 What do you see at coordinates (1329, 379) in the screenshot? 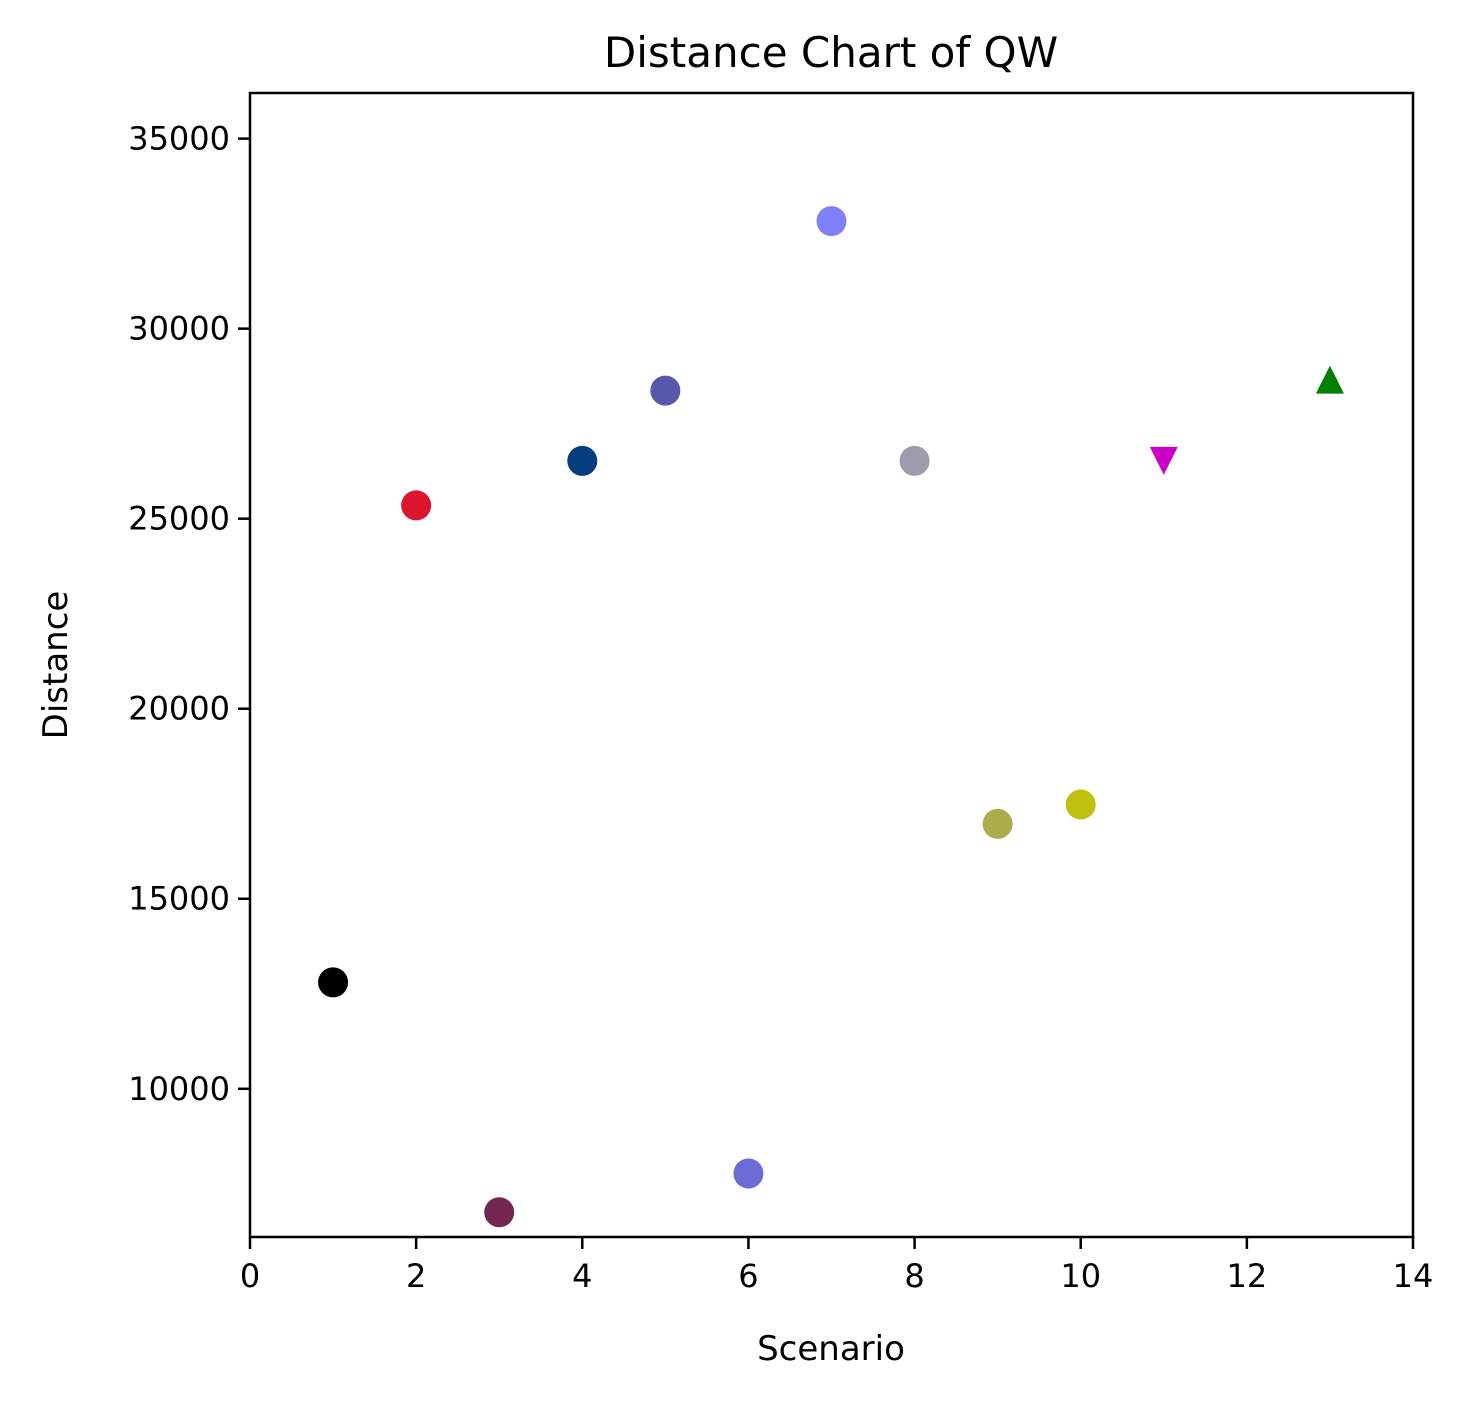
I see `data-point-triangle-up` at bounding box center [1329, 379].